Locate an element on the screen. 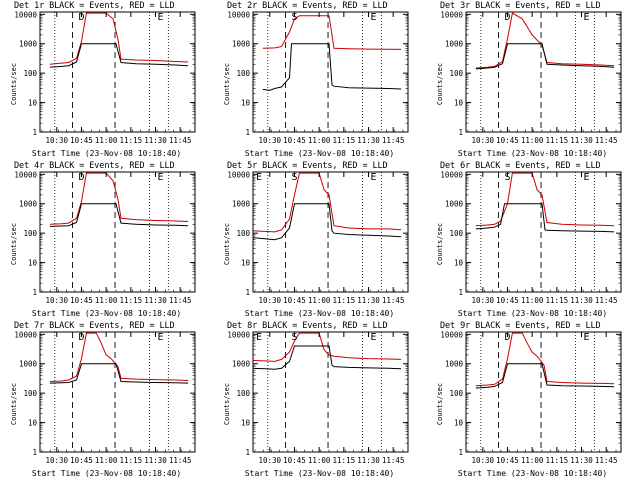  panel-title: Det 1r BLACK = Events, RED = LLD is located at coordinates (94, 6).